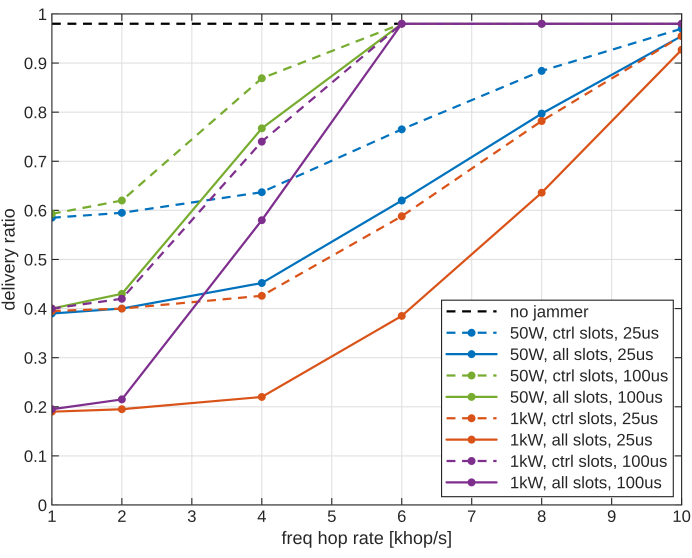 The height and width of the screenshot is (558, 692). What do you see at coordinates (35, 407) in the screenshot?
I see `y-tick-label: 0.2` at bounding box center [35, 407].